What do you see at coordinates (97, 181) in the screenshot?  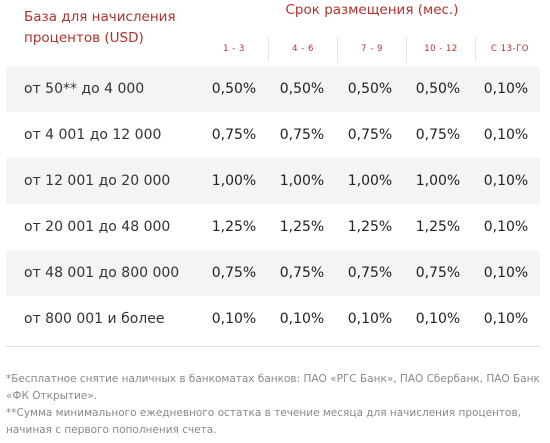 I see `row-label: от 12 001 до 20 000` at bounding box center [97, 181].